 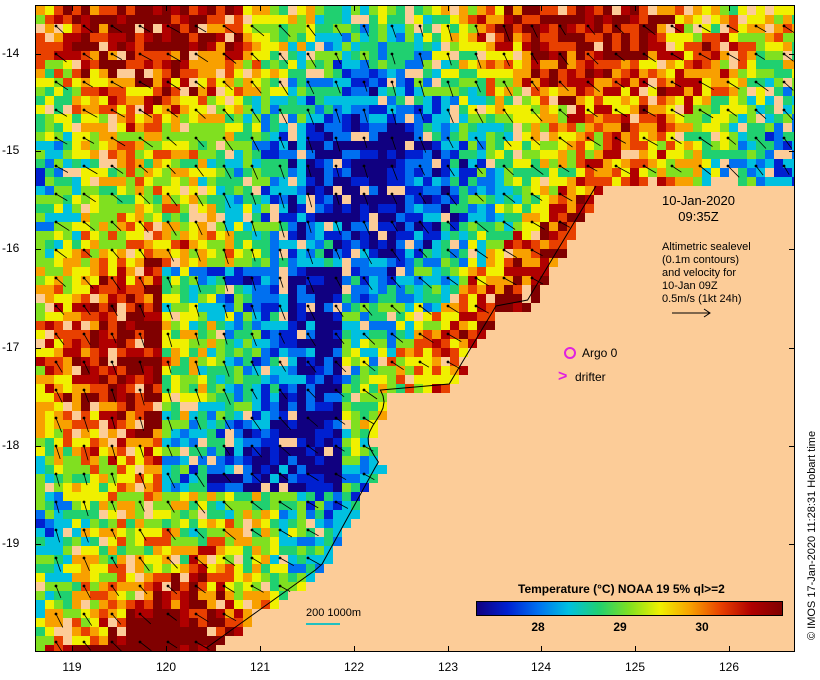 I want to click on lon-label: 119, so click(x=72, y=667).